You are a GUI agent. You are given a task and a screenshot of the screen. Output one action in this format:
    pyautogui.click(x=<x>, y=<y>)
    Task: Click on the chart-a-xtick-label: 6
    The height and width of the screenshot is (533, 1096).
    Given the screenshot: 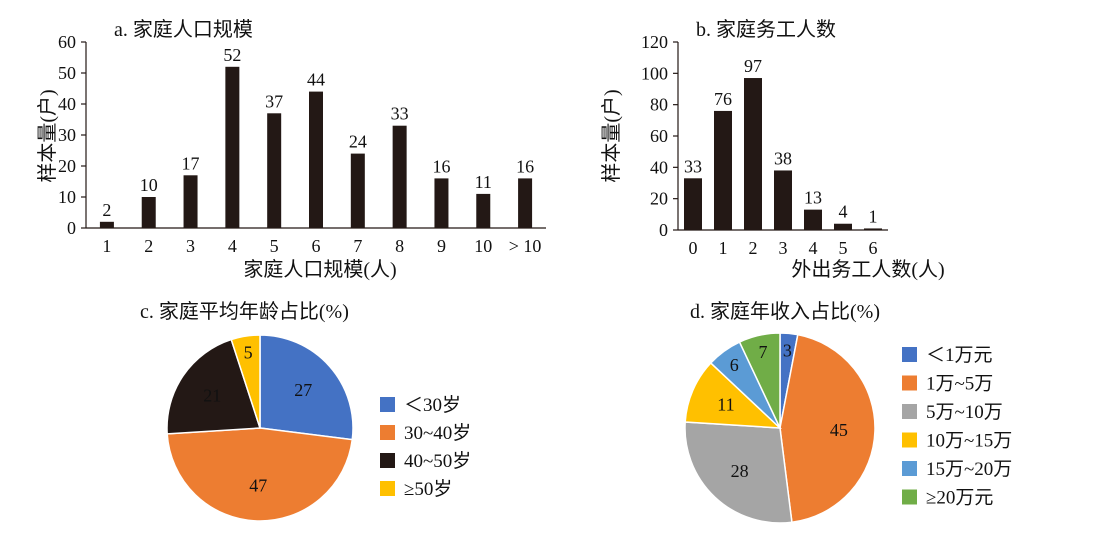 What is the action you would take?
    pyautogui.click(x=316, y=246)
    